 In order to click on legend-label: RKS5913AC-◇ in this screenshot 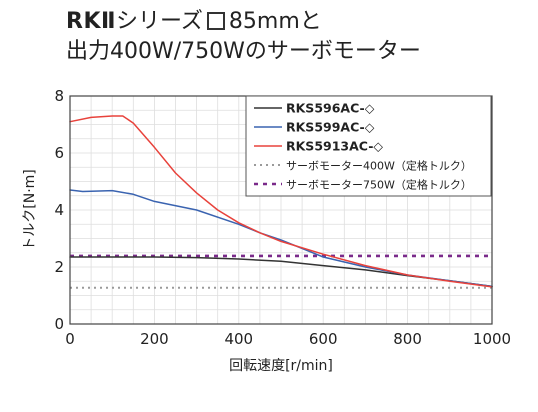, I will do `click(334, 146)`.